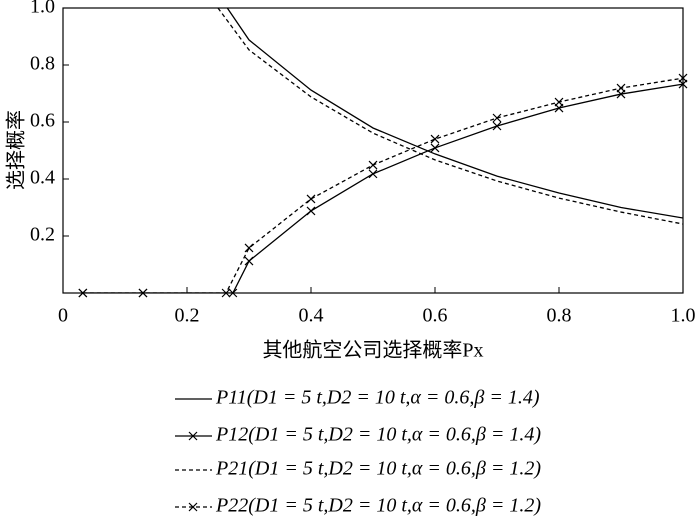 The width and height of the screenshot is (700, 526). What do you see at coordinates (377, 398) in the screenshot?
I see `legend-label: P11(D1 = 5 t,D2 = 10 t,α = 0.6,β = 1.4)` at bounding box center [377, 398].